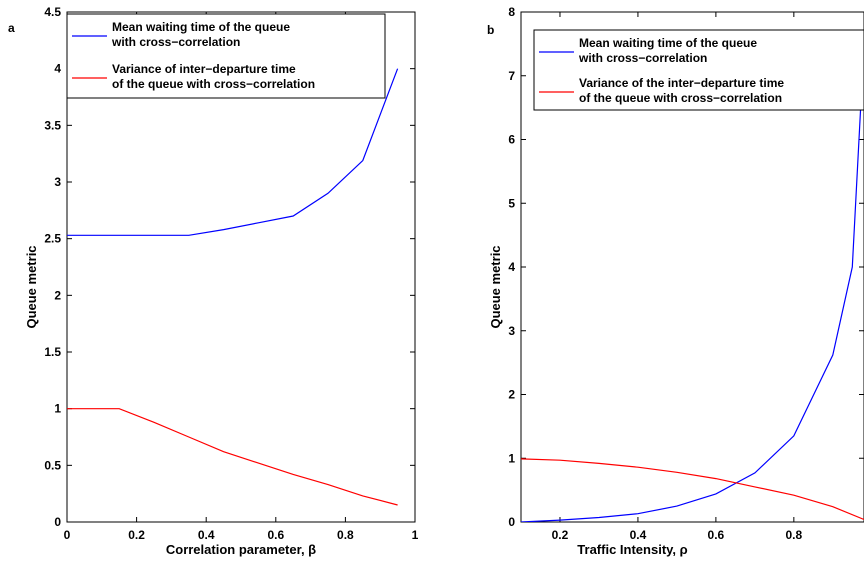 The height and width of the screenshot is (563, 864). Describe the element at coordinates (52, 12) in the screenshot. I see `y-tick-label: 4.5` at that location.